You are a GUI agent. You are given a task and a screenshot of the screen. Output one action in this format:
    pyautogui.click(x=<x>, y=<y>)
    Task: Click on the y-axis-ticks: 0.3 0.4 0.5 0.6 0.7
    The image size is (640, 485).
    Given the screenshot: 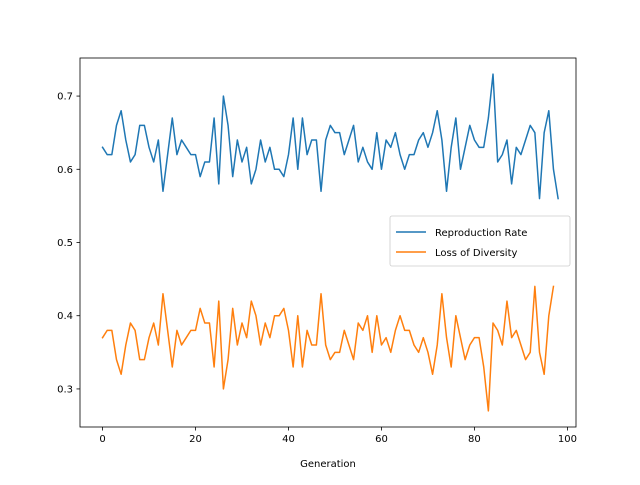 What is the action you would take?
    pyautogui.click(x=68, y=243)
    